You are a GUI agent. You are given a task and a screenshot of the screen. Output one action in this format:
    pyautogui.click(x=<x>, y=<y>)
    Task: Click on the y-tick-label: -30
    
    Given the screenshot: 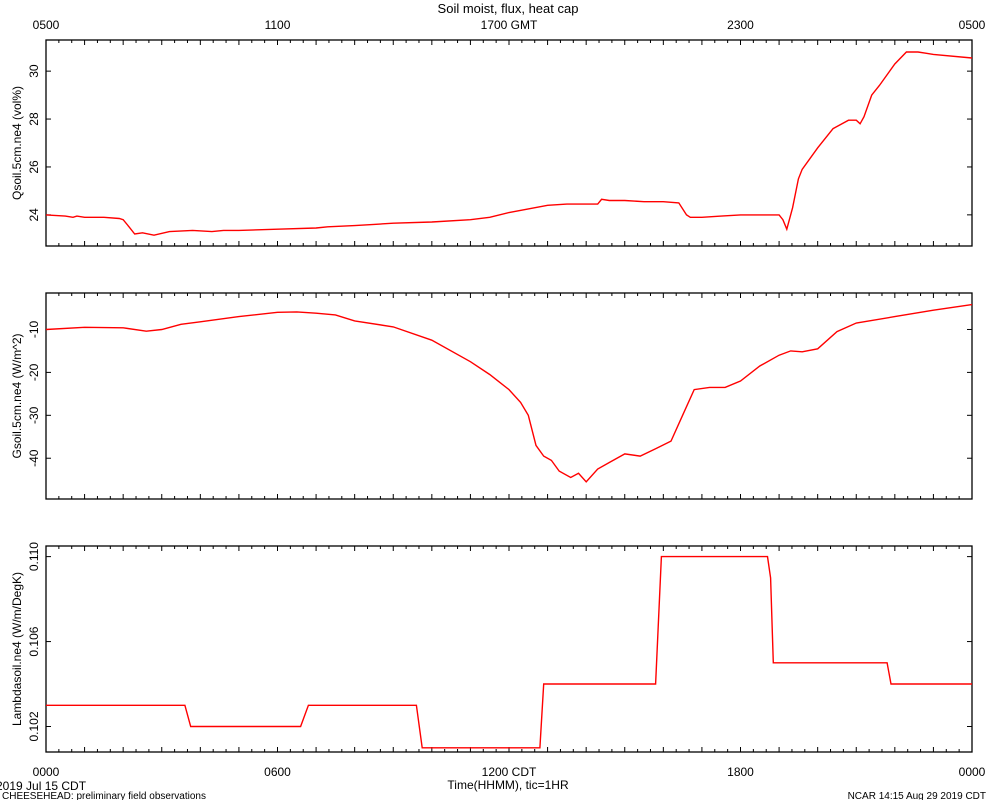 What is the action you would take?
    pyautogui.click(x=34, y=415)
    